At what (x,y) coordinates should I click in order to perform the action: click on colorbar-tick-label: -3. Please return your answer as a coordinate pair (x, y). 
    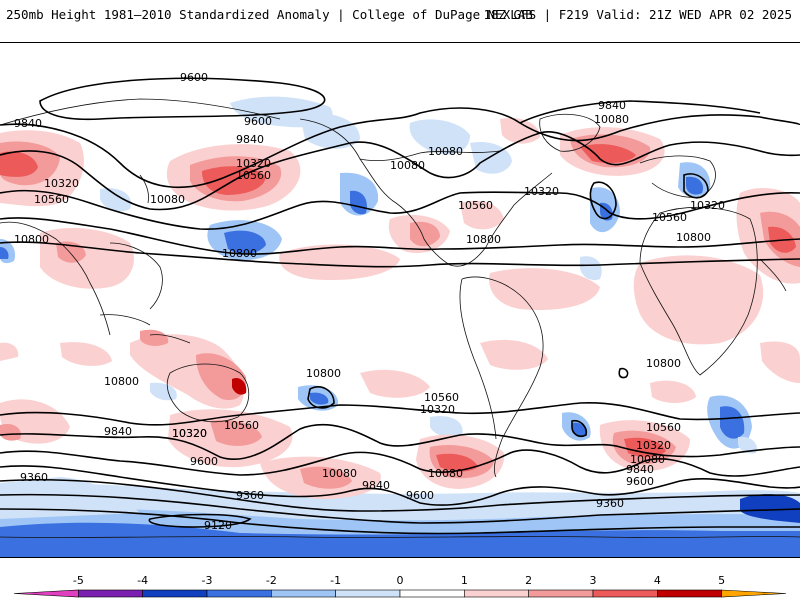
    Looking at the image, I should click on (207, 580).